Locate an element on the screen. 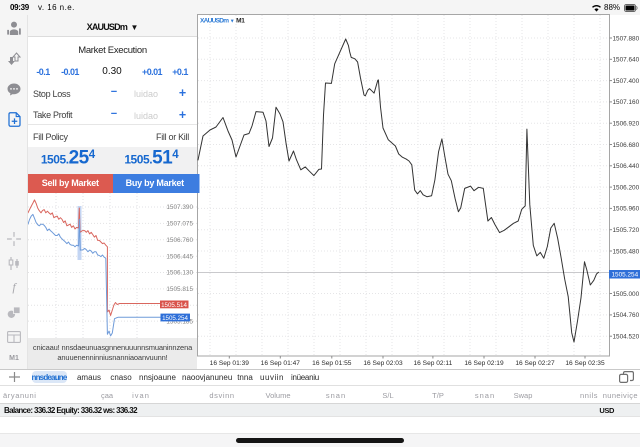 This screenshot has height=447, width=640. svg-text: XAUUSDm ▼ M1 is located at coordinates (222, 21).